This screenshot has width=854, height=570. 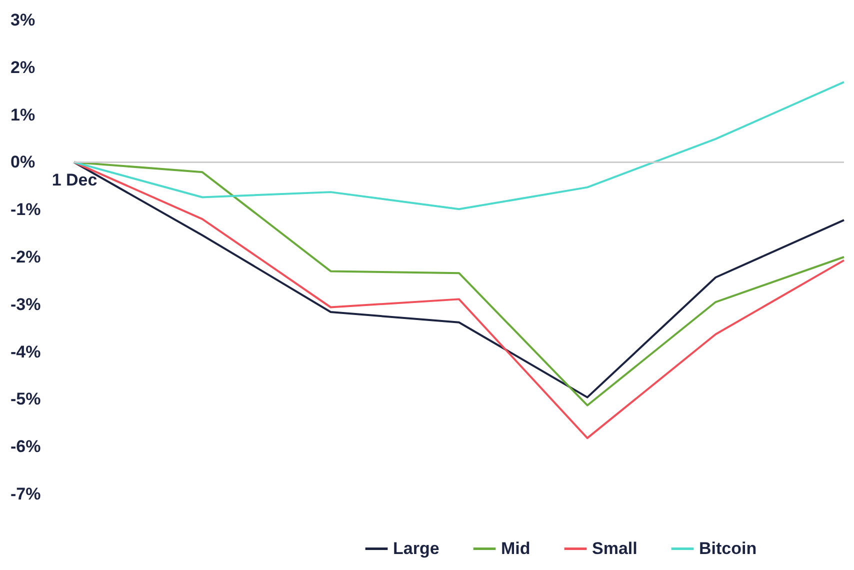 I want to click on y-tick-label: 1%, so click(x=23, y=114).